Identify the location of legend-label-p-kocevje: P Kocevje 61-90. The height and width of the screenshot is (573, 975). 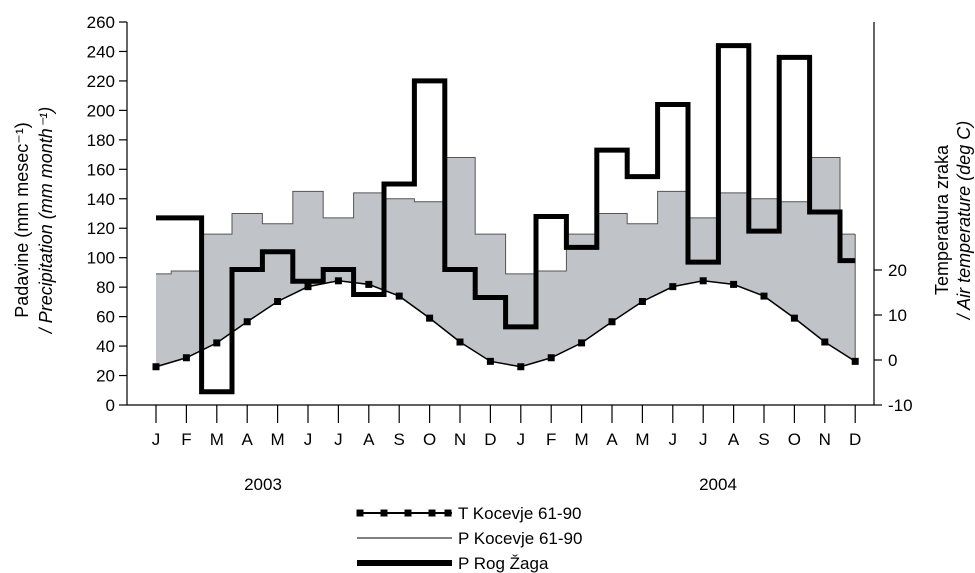
(520, 538).